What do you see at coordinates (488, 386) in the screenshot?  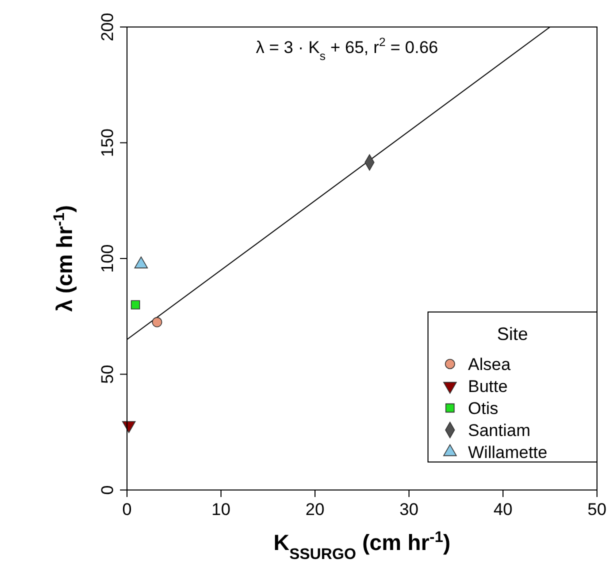 I see `legend-label: Butte` at bounding box center [488, 386].